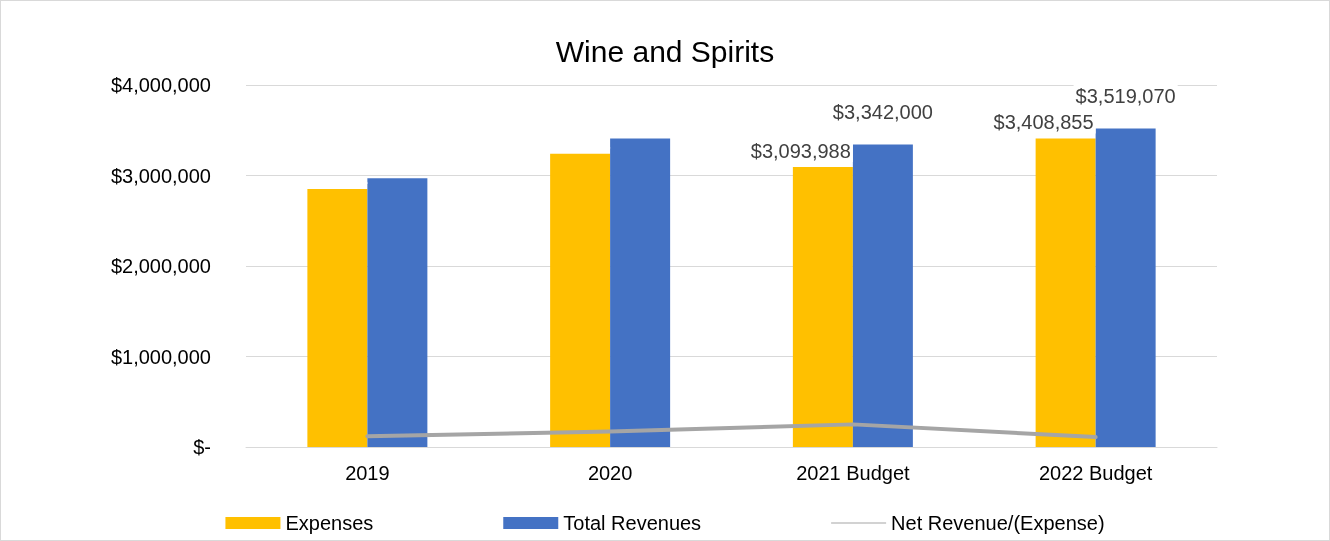 The width and height of the screenshot is (1330, 541). What do you see at coordinates (160, 266) in the screenshot?
I see `y-tick-label: $2,000,000` at bounding box center [160, 266].